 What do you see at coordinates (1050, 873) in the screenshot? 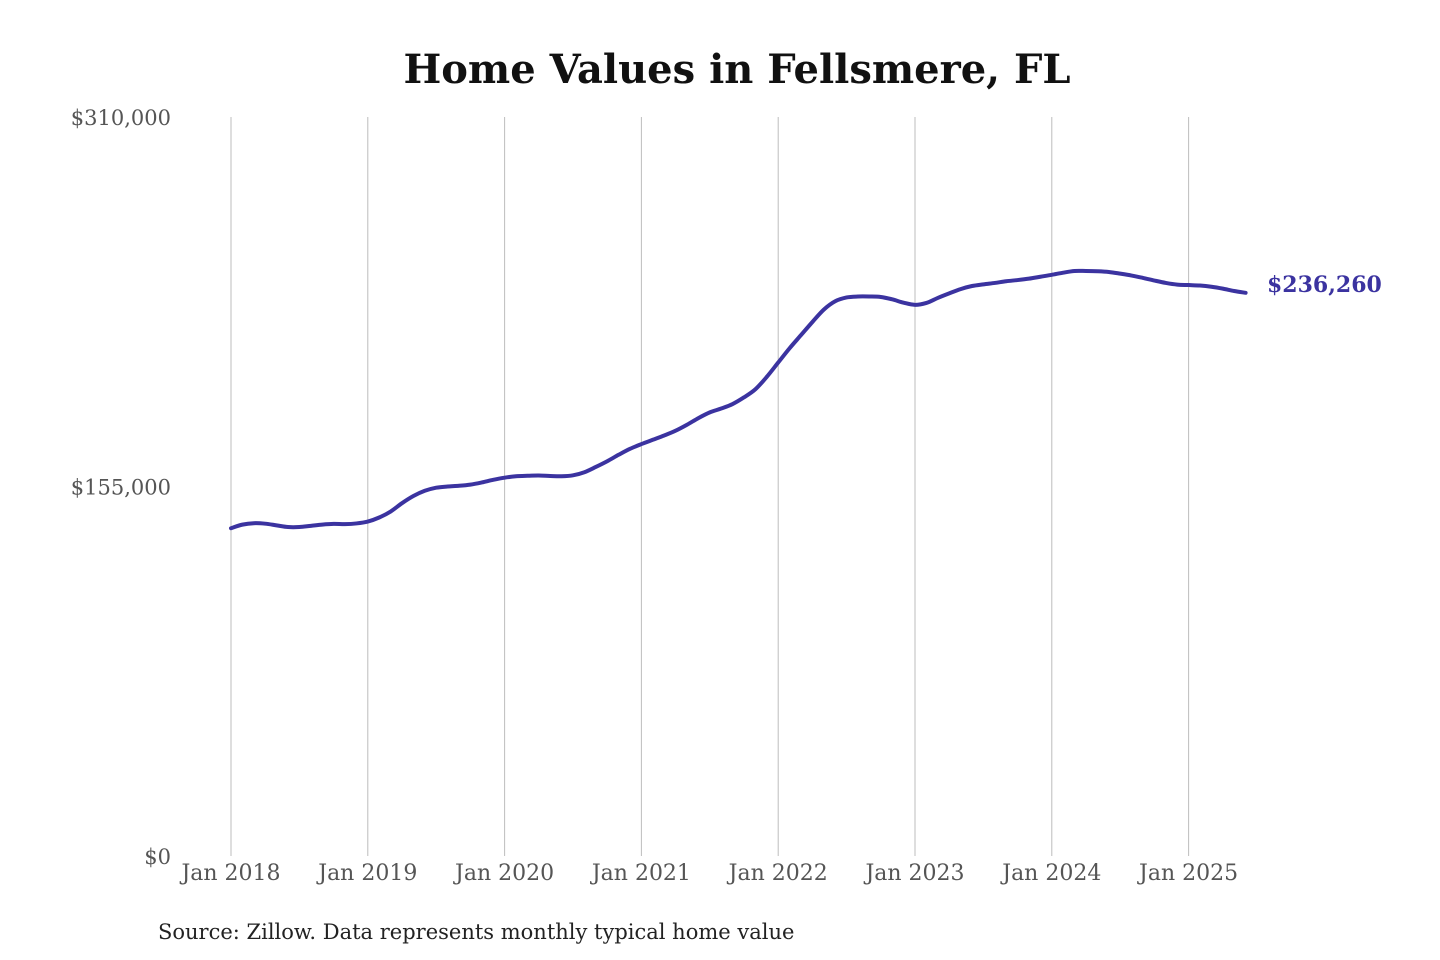
I see `x-tick-label-jan-2024: Jan 2024` at bounding box center [1050, 873].